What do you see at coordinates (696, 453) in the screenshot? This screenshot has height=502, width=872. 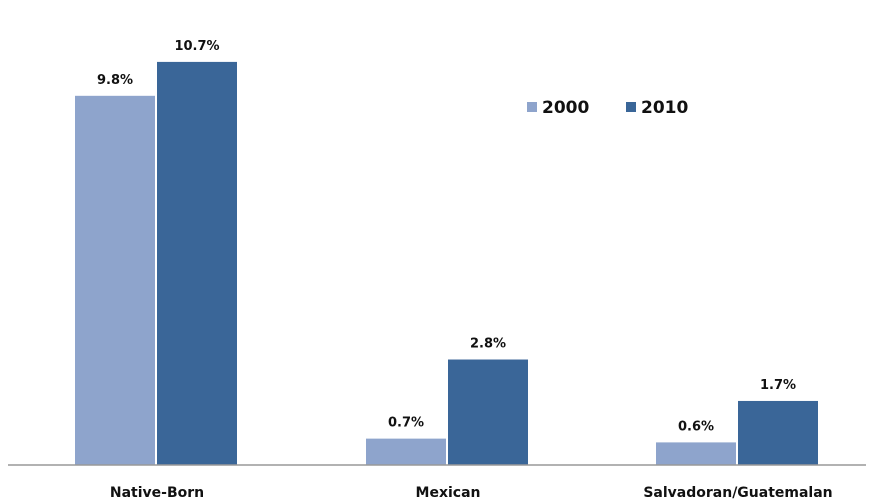 I see `bar-salvadoran-guatemalan-2000` at bounding box center [696, 453].